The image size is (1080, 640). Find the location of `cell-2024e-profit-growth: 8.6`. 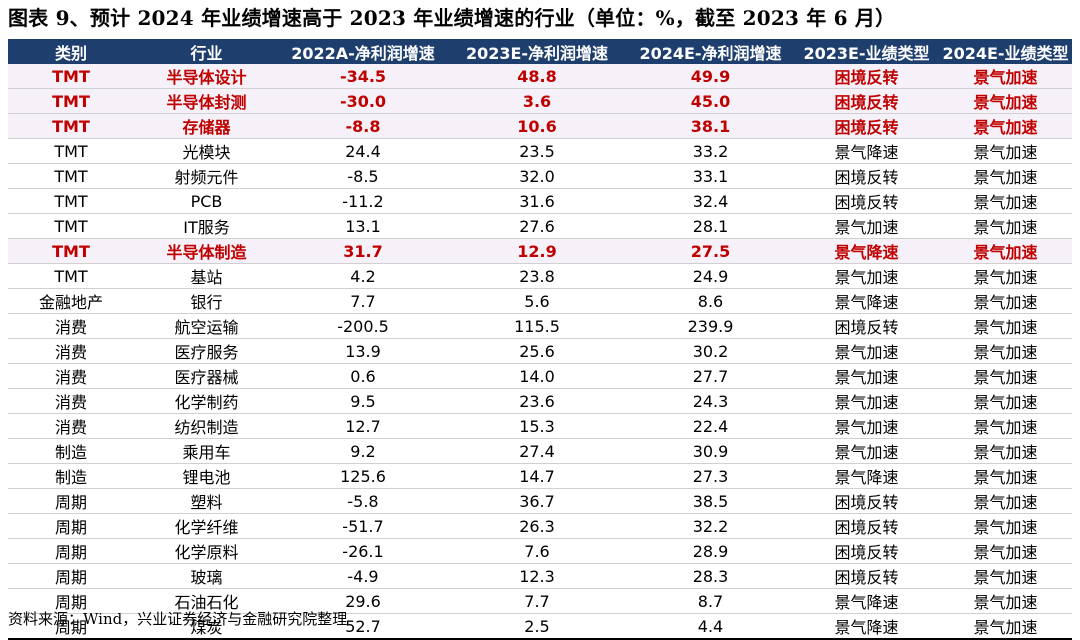

cell-2024e-profit-growth: 8.6 is located at coordinates (710, 301).